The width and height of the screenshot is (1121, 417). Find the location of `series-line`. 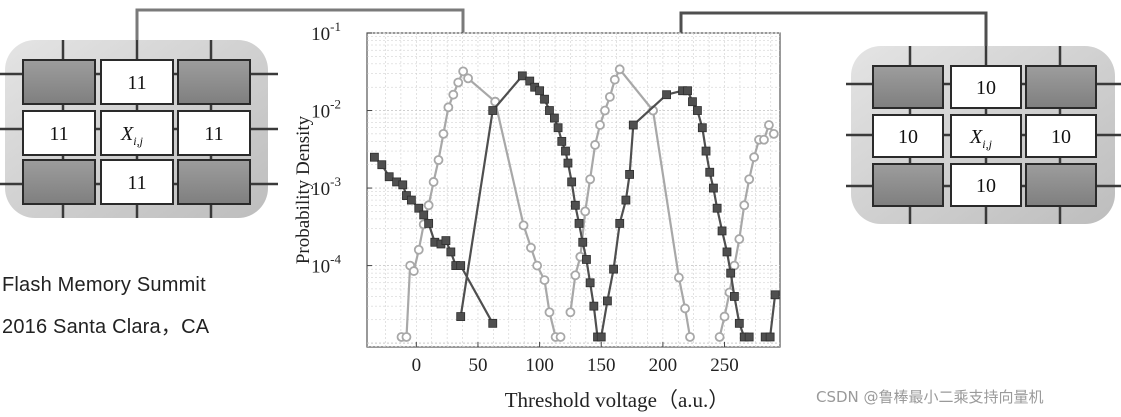

series-line is located at coordinates (671, 224).